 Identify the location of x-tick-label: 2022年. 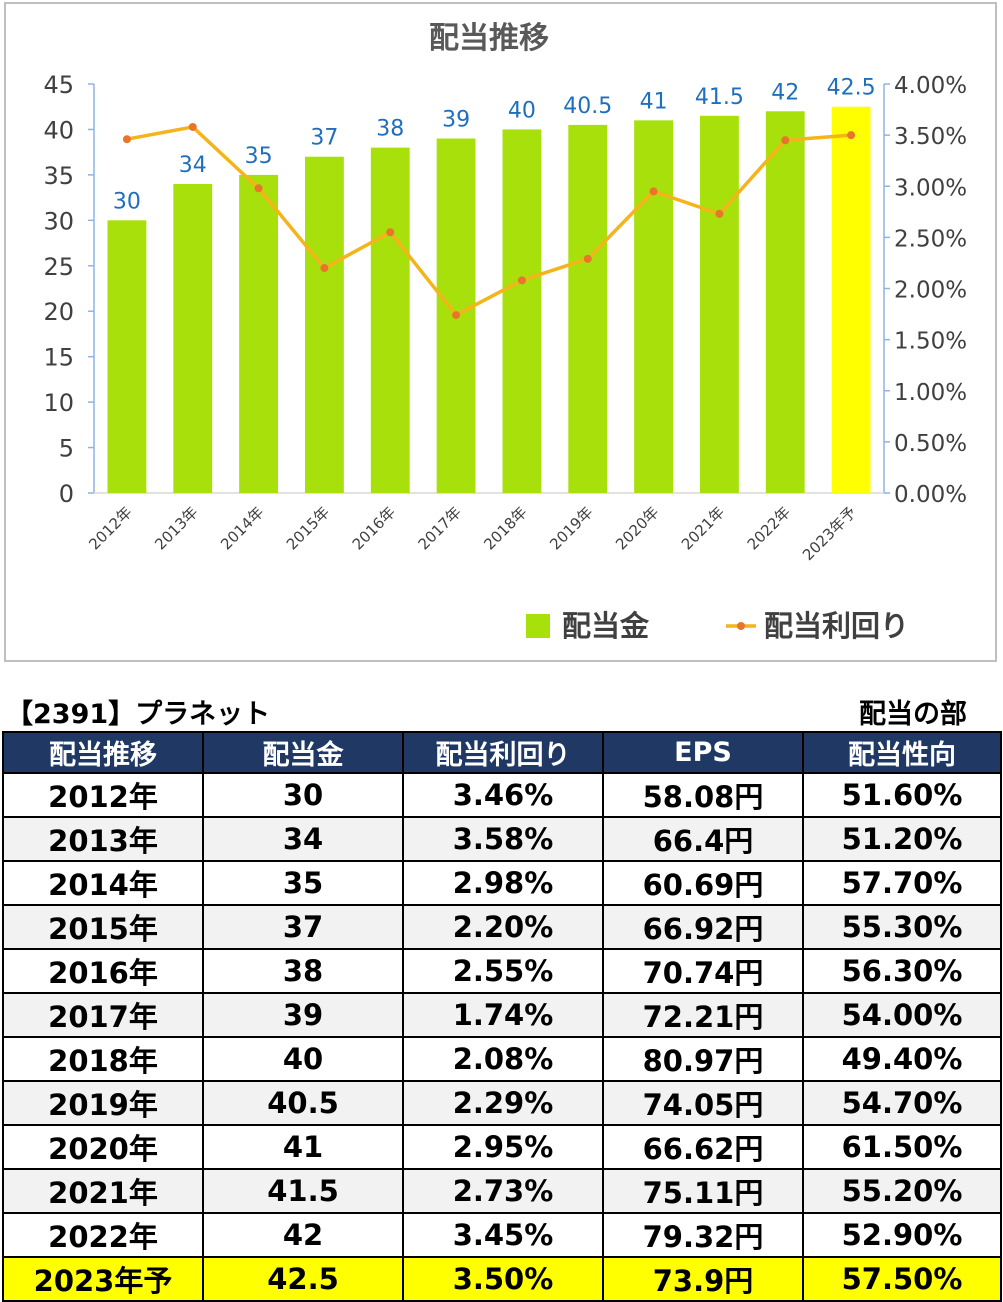
(769, 528).